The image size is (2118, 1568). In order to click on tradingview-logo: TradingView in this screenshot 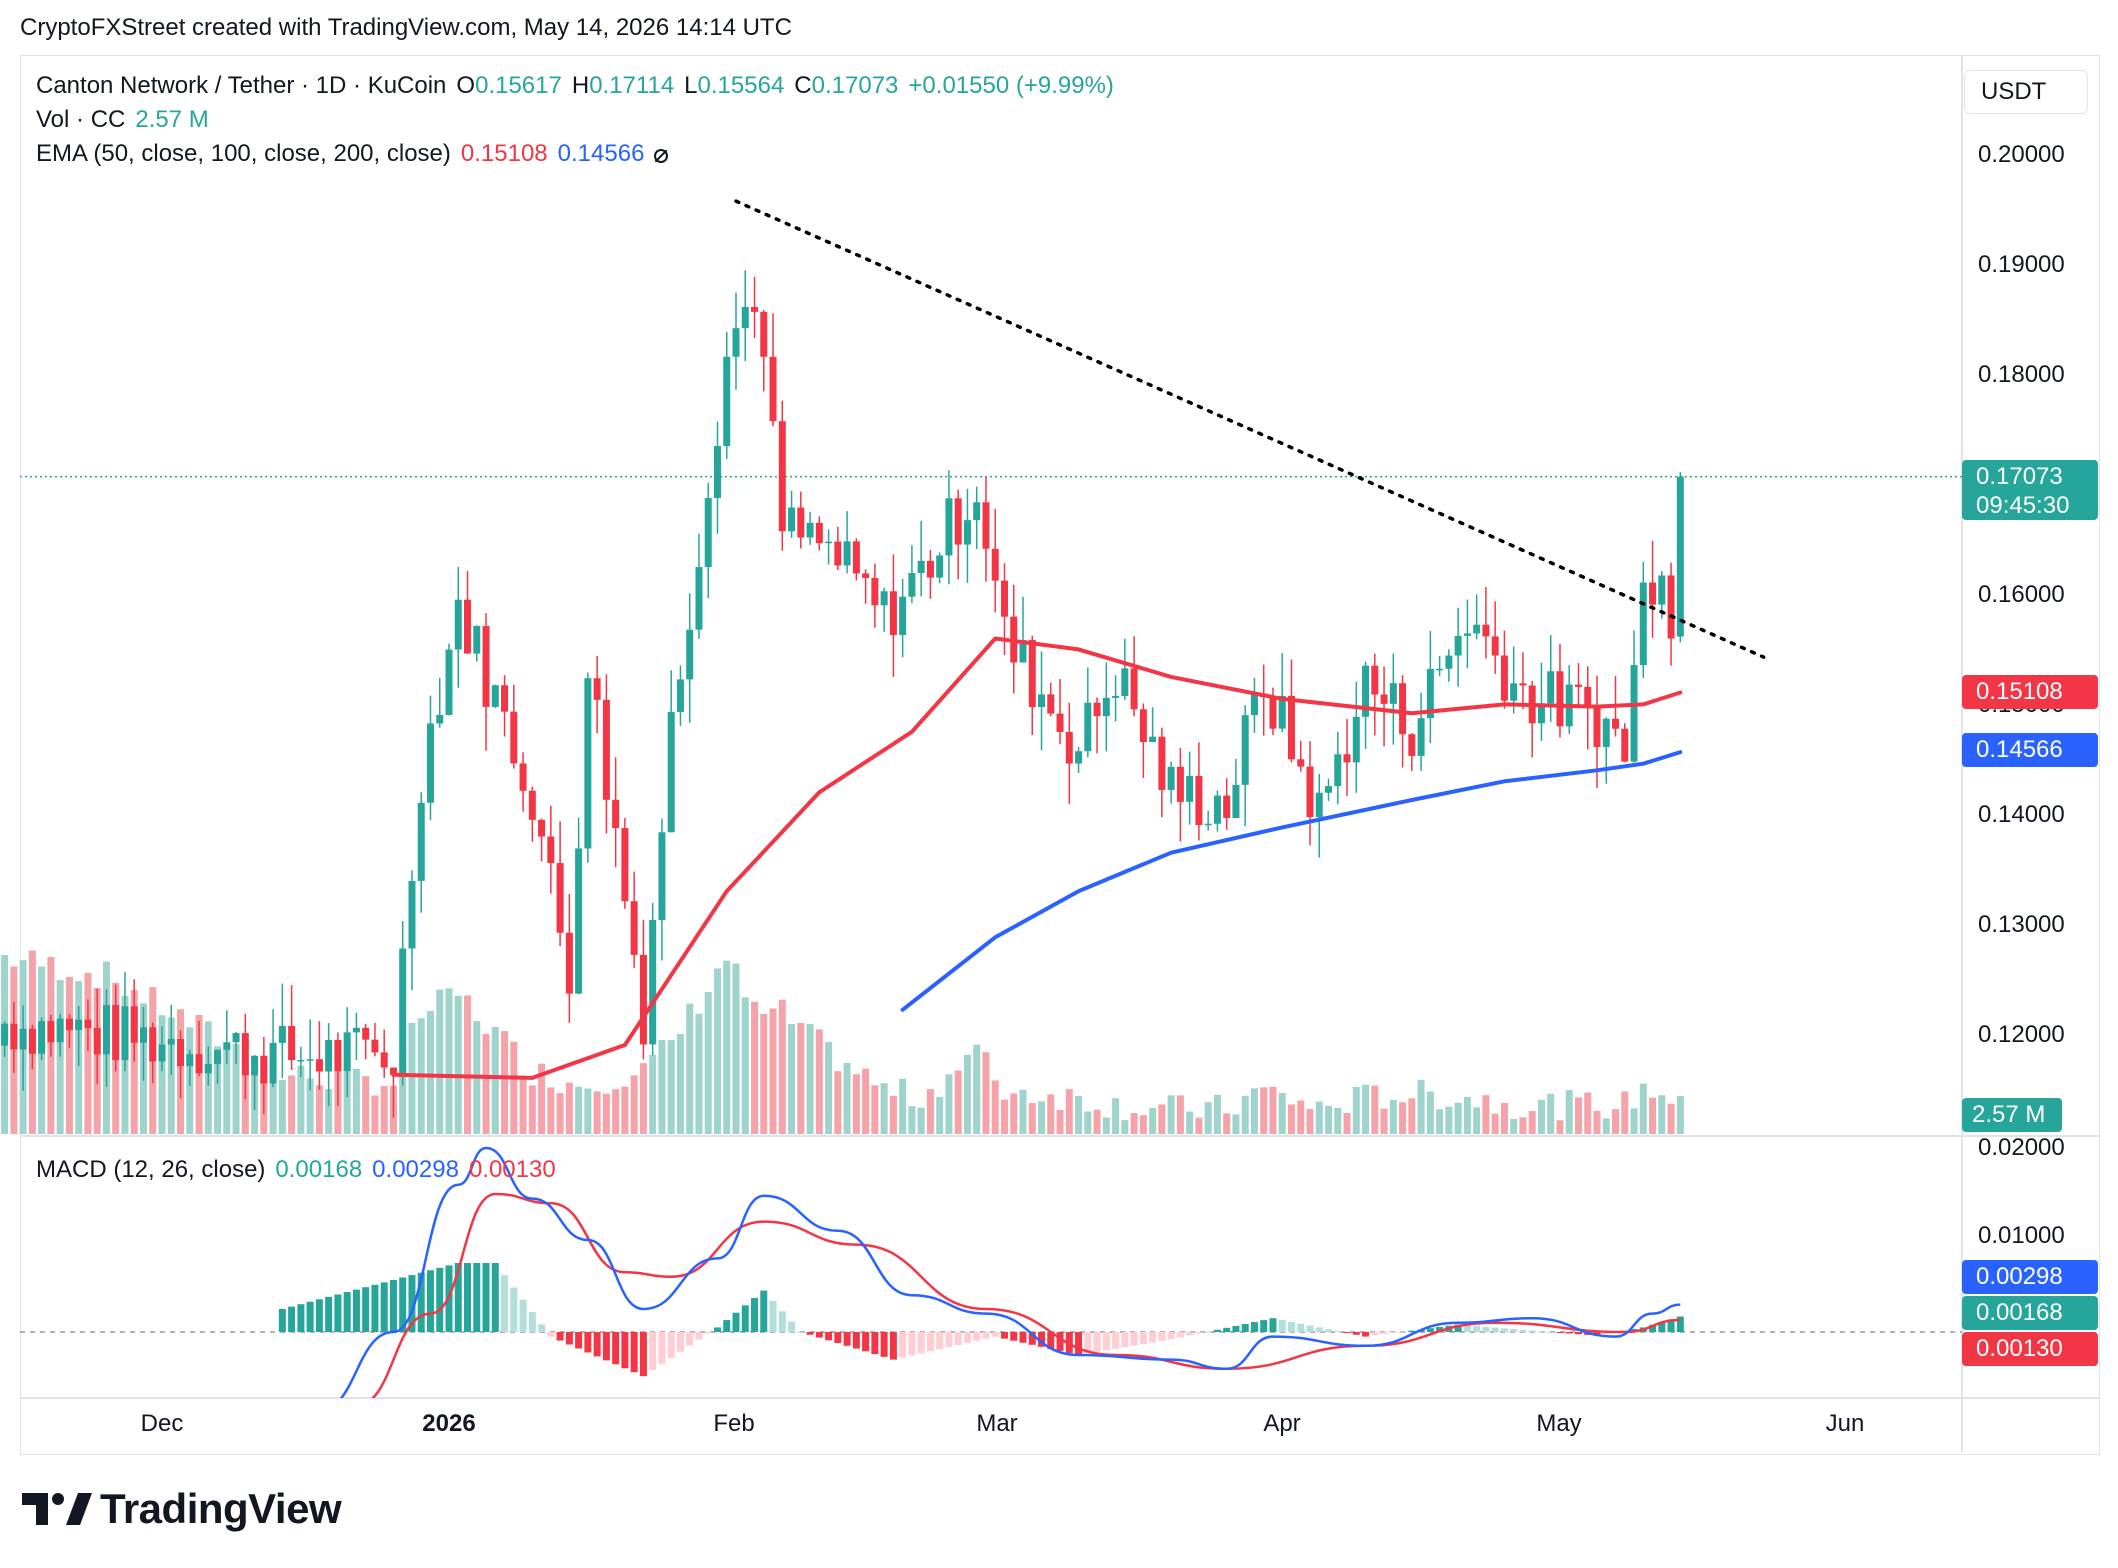, I will do `click(182, 1509)`.